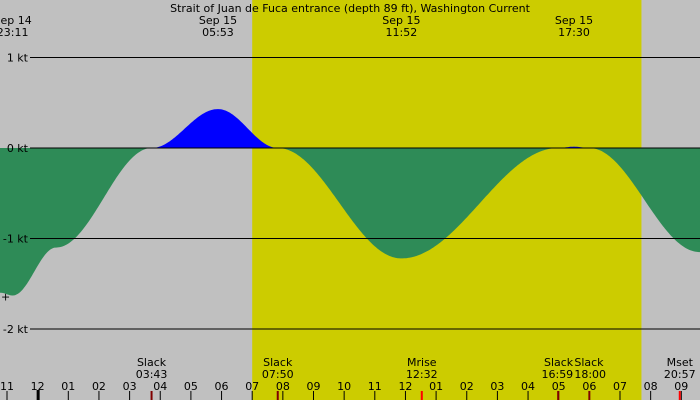 Image resolution: width=700 pixels, height=400 pixels. I want to click on event-time: 03:43, so click(152, 374).